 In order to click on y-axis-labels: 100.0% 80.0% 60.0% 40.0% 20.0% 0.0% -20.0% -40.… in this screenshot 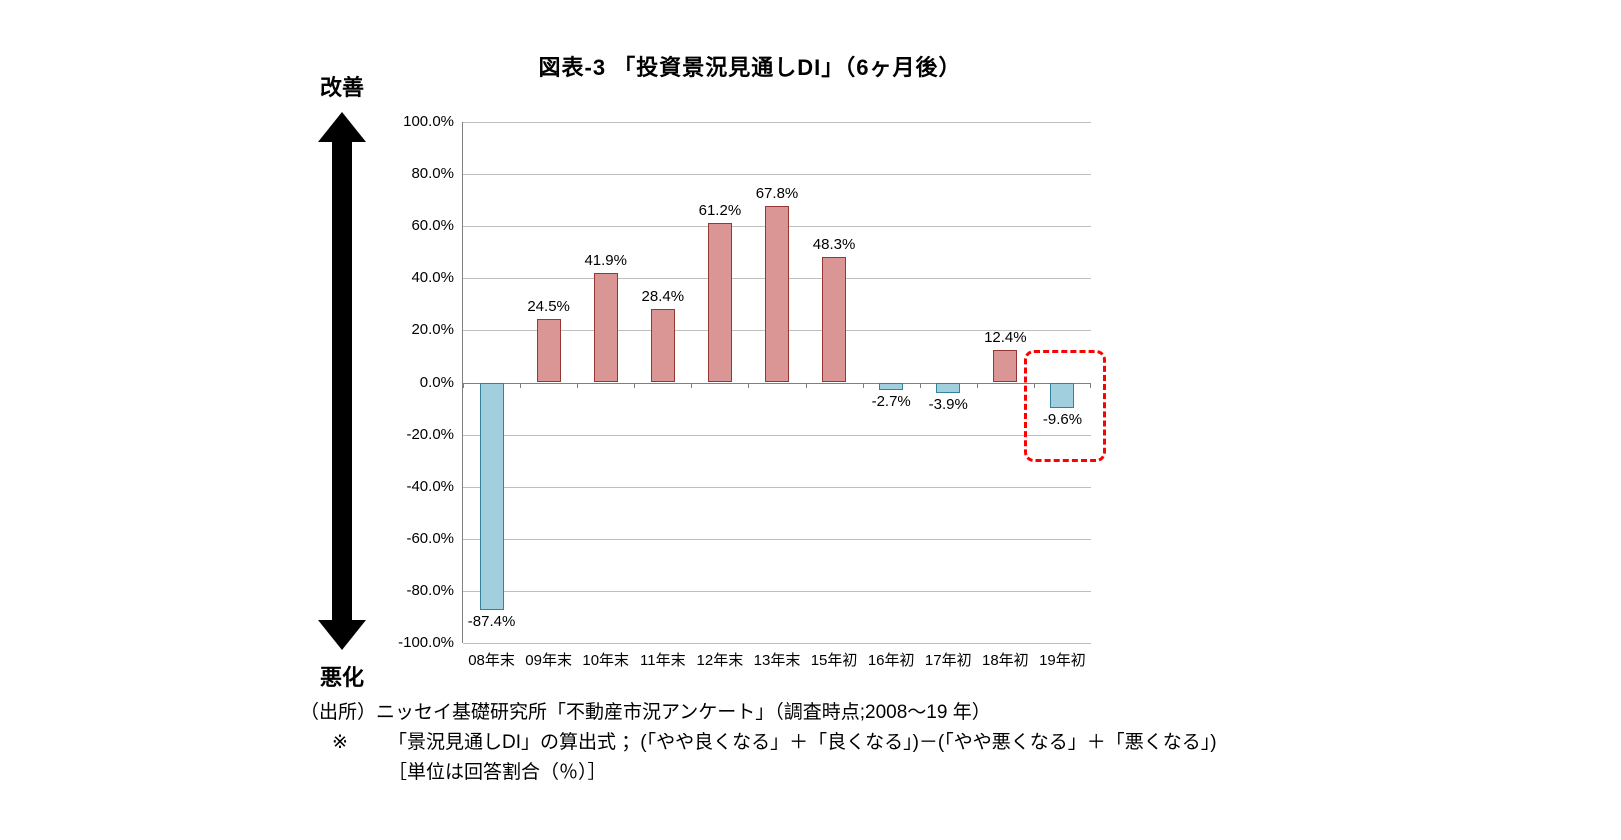, I will do `click(418, 382)`.